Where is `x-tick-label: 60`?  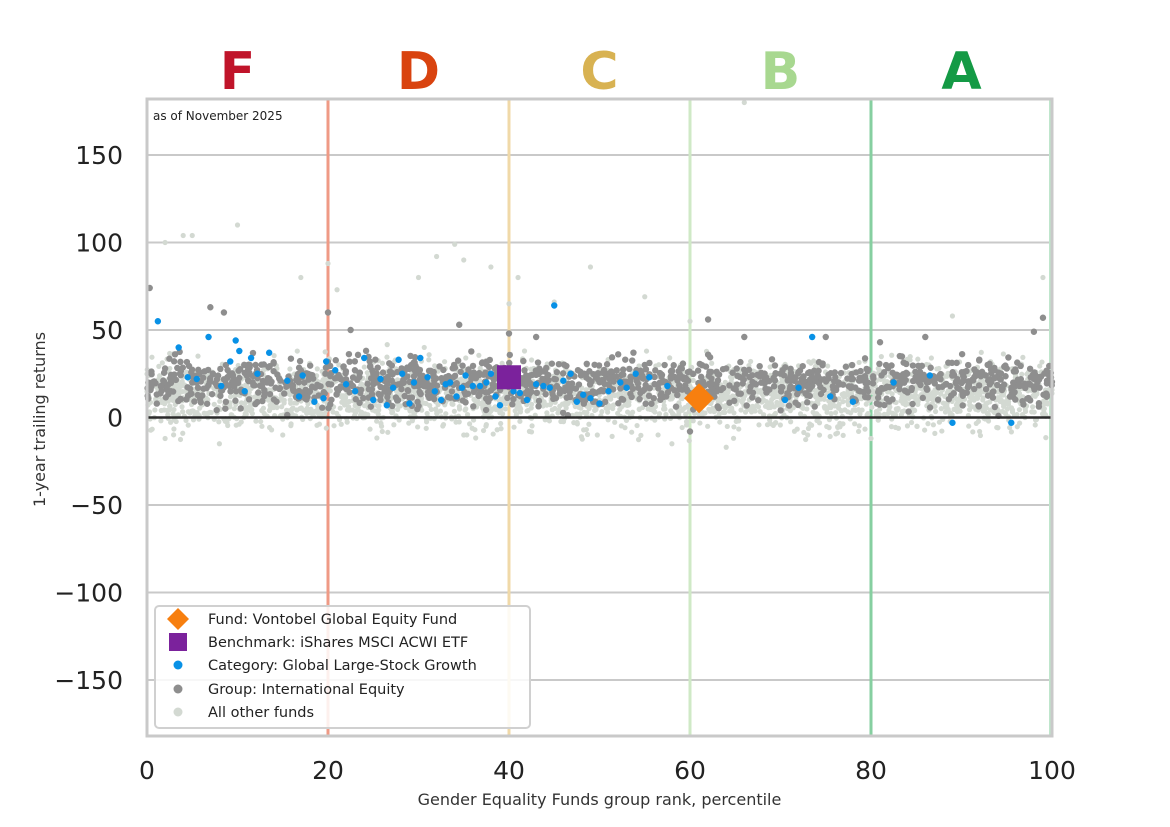 x-tick-label: 60 is located at coordinates (690, 770).